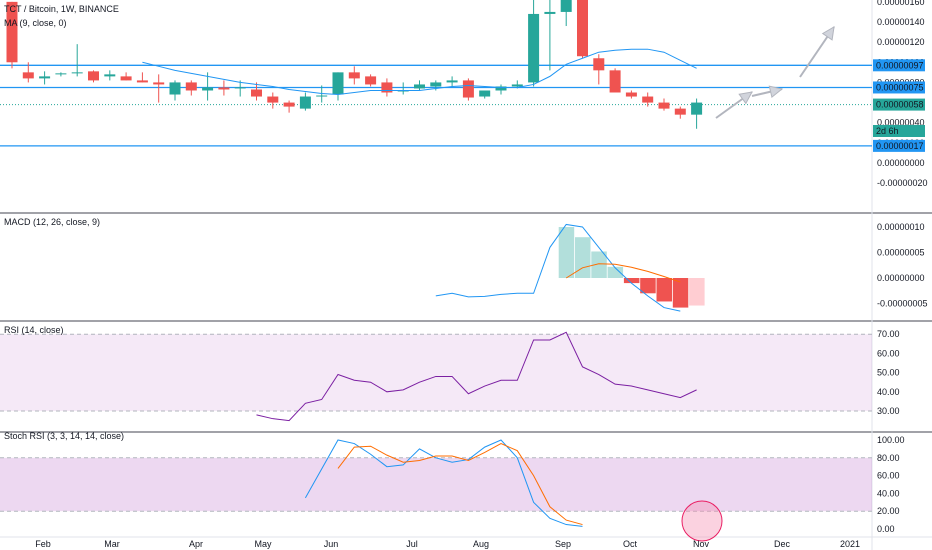 This screenshot has height=550, width=932. What do you see at coordinates (888, 458) in the screenshot?
I see `stoch-tick-label: 80.00` at bounding box center [888, 458].